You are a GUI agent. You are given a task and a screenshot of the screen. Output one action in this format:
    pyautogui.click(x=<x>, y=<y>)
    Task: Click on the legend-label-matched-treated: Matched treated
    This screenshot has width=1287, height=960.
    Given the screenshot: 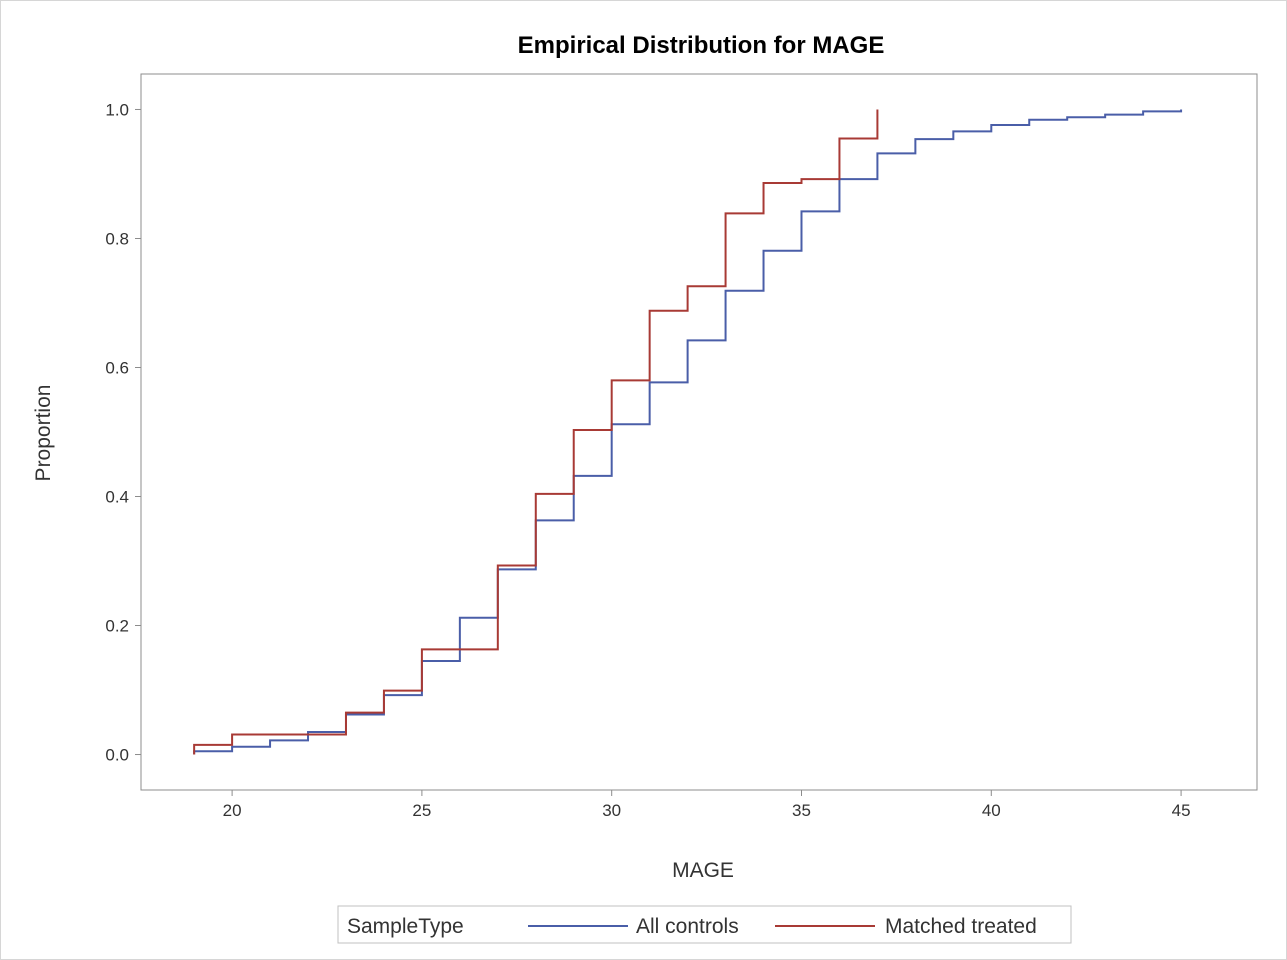 What is the action you would take?
    pyautogui.click(x=961, y=926)
    